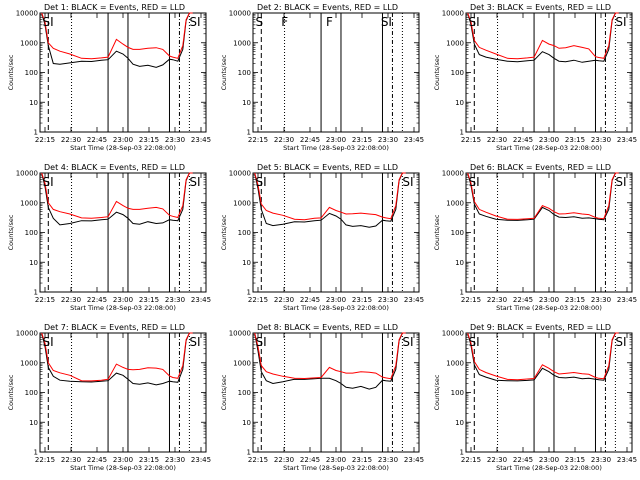  What do you see at coordinates (540, 7) in the screenshot?
I see `panel-title: Det 3: BLACK = Events, RED = LLD` at bounding box center [540, 7].